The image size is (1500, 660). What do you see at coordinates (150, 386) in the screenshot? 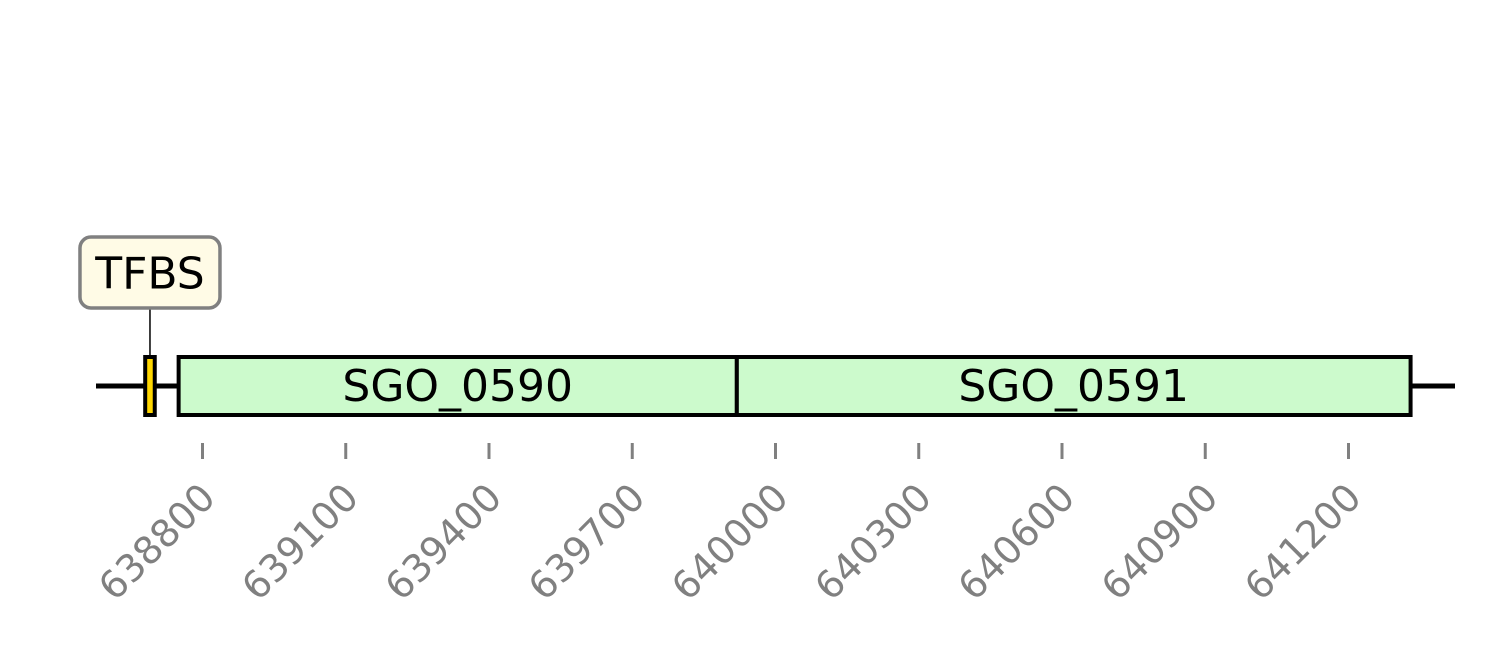
I see `feature-box-tfbs` at bounding box center [150, 386].